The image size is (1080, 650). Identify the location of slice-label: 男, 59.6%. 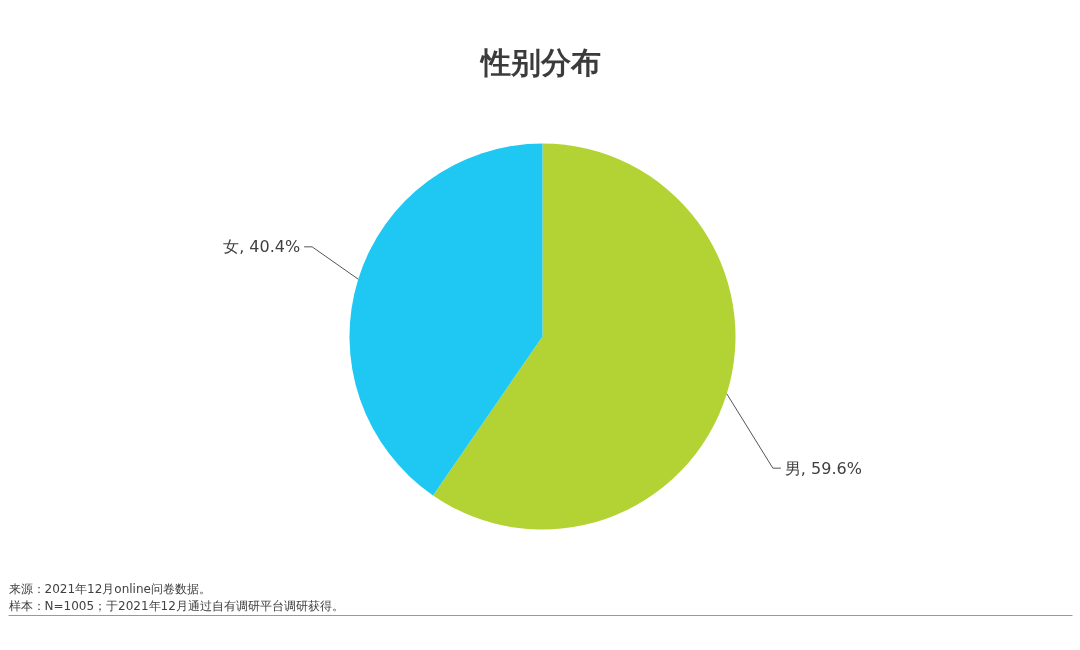
(823, 468).